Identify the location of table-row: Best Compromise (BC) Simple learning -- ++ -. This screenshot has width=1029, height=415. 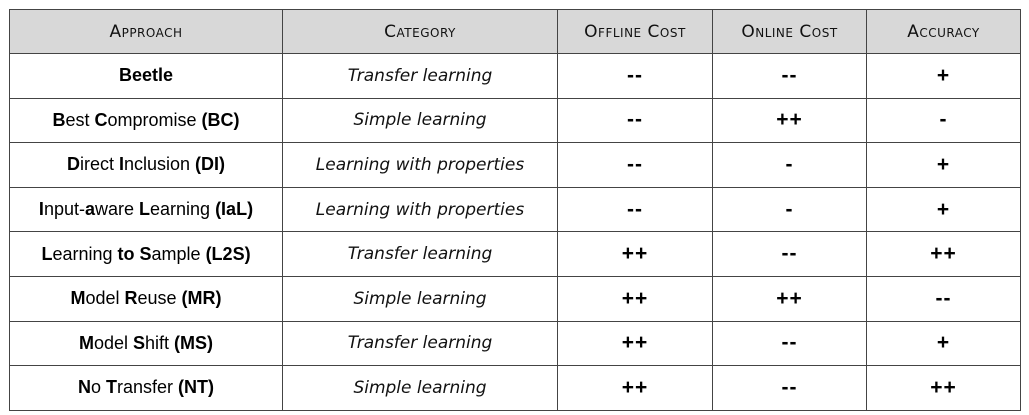
(515, 120).